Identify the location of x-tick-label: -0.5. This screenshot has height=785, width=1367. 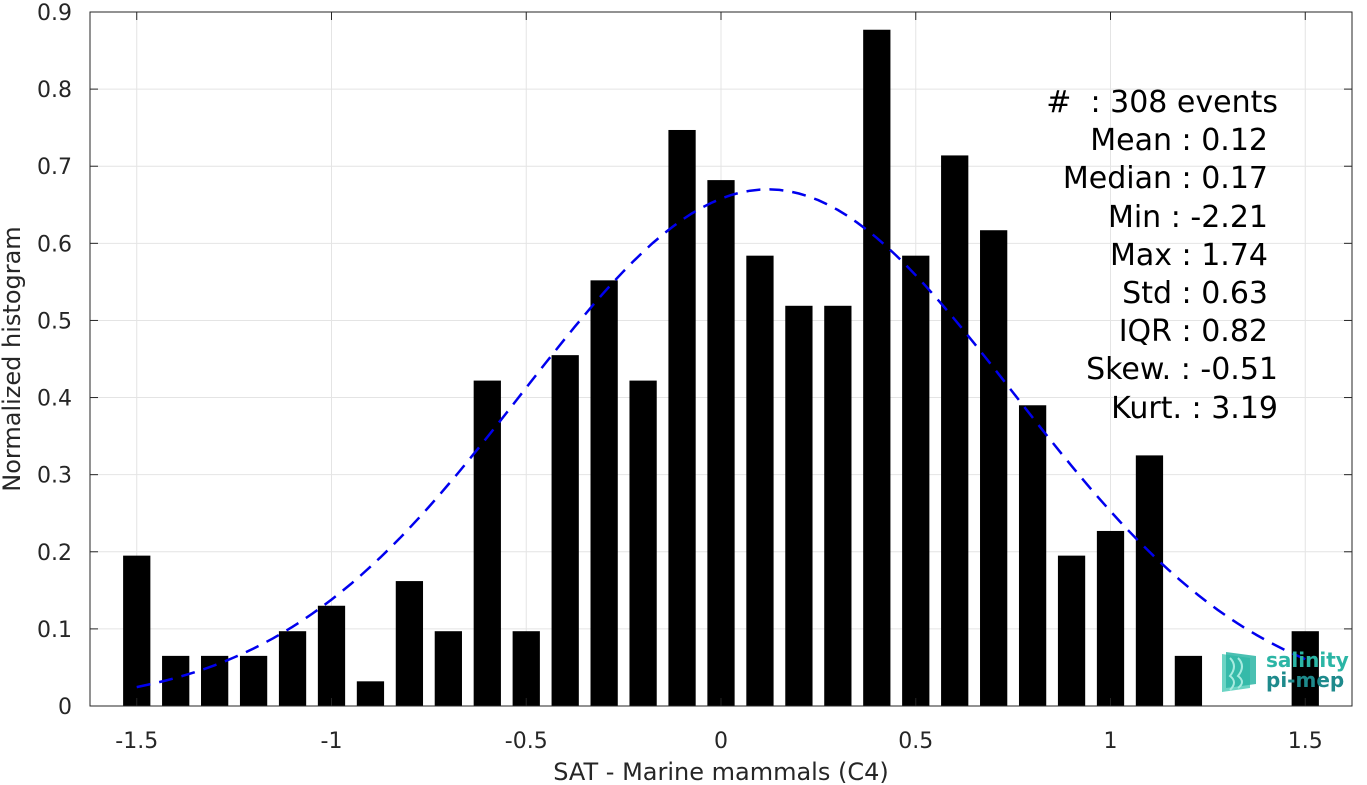
(526, 741).